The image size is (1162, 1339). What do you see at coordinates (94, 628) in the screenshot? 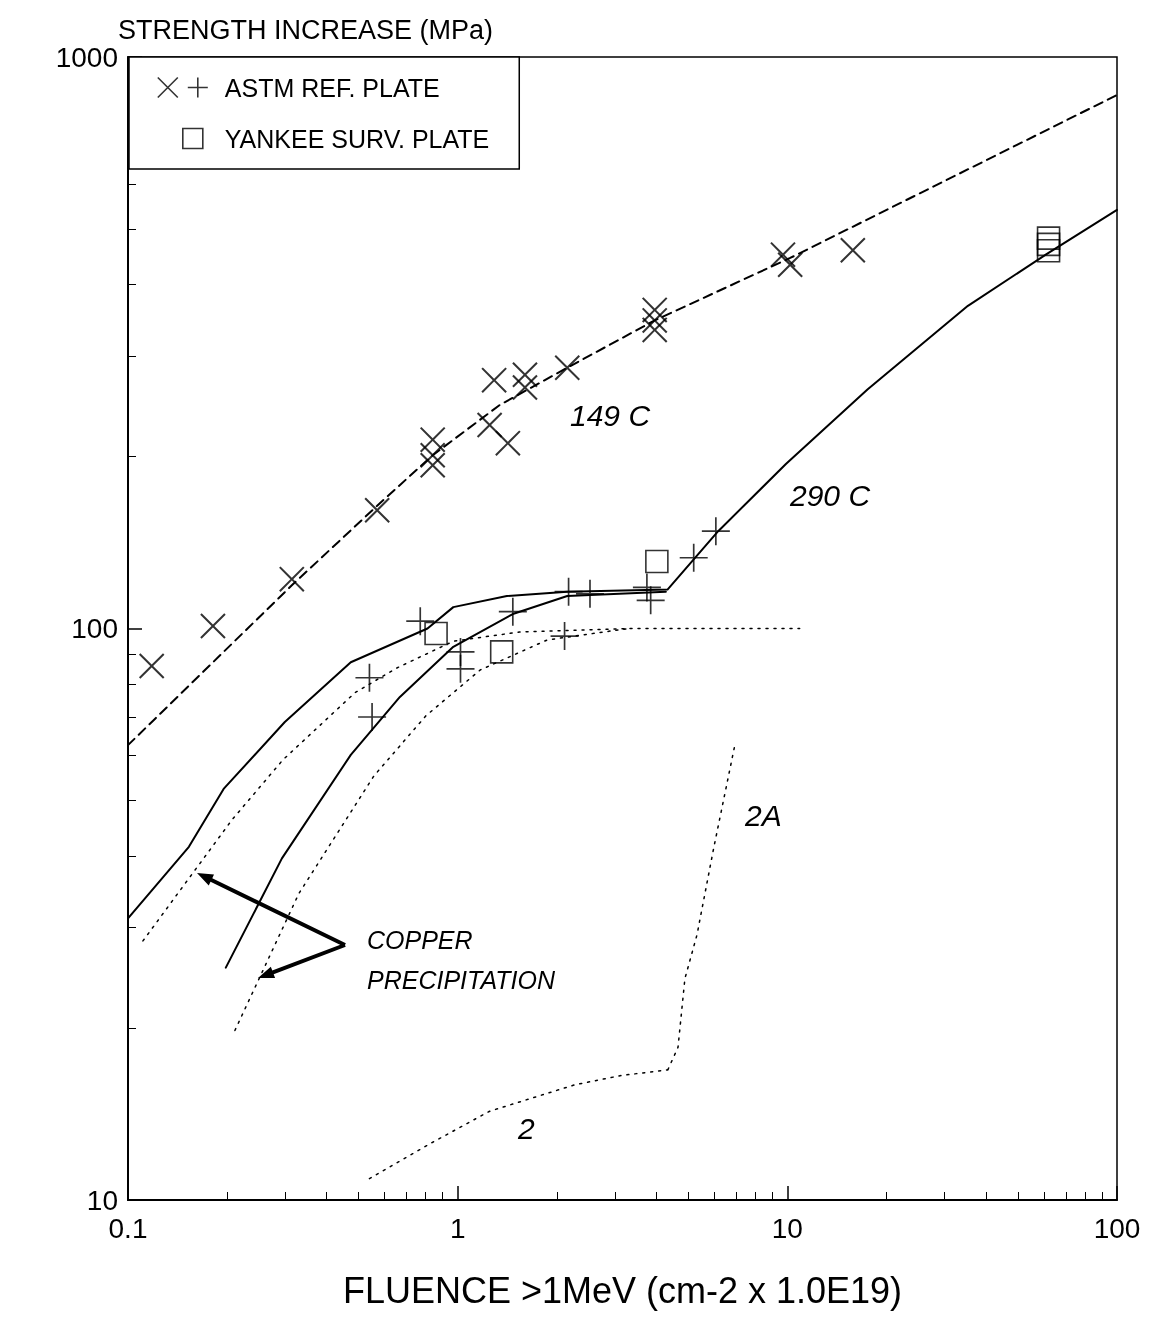
I see `y-tick-label: 100` at bounding box center [94, 628].